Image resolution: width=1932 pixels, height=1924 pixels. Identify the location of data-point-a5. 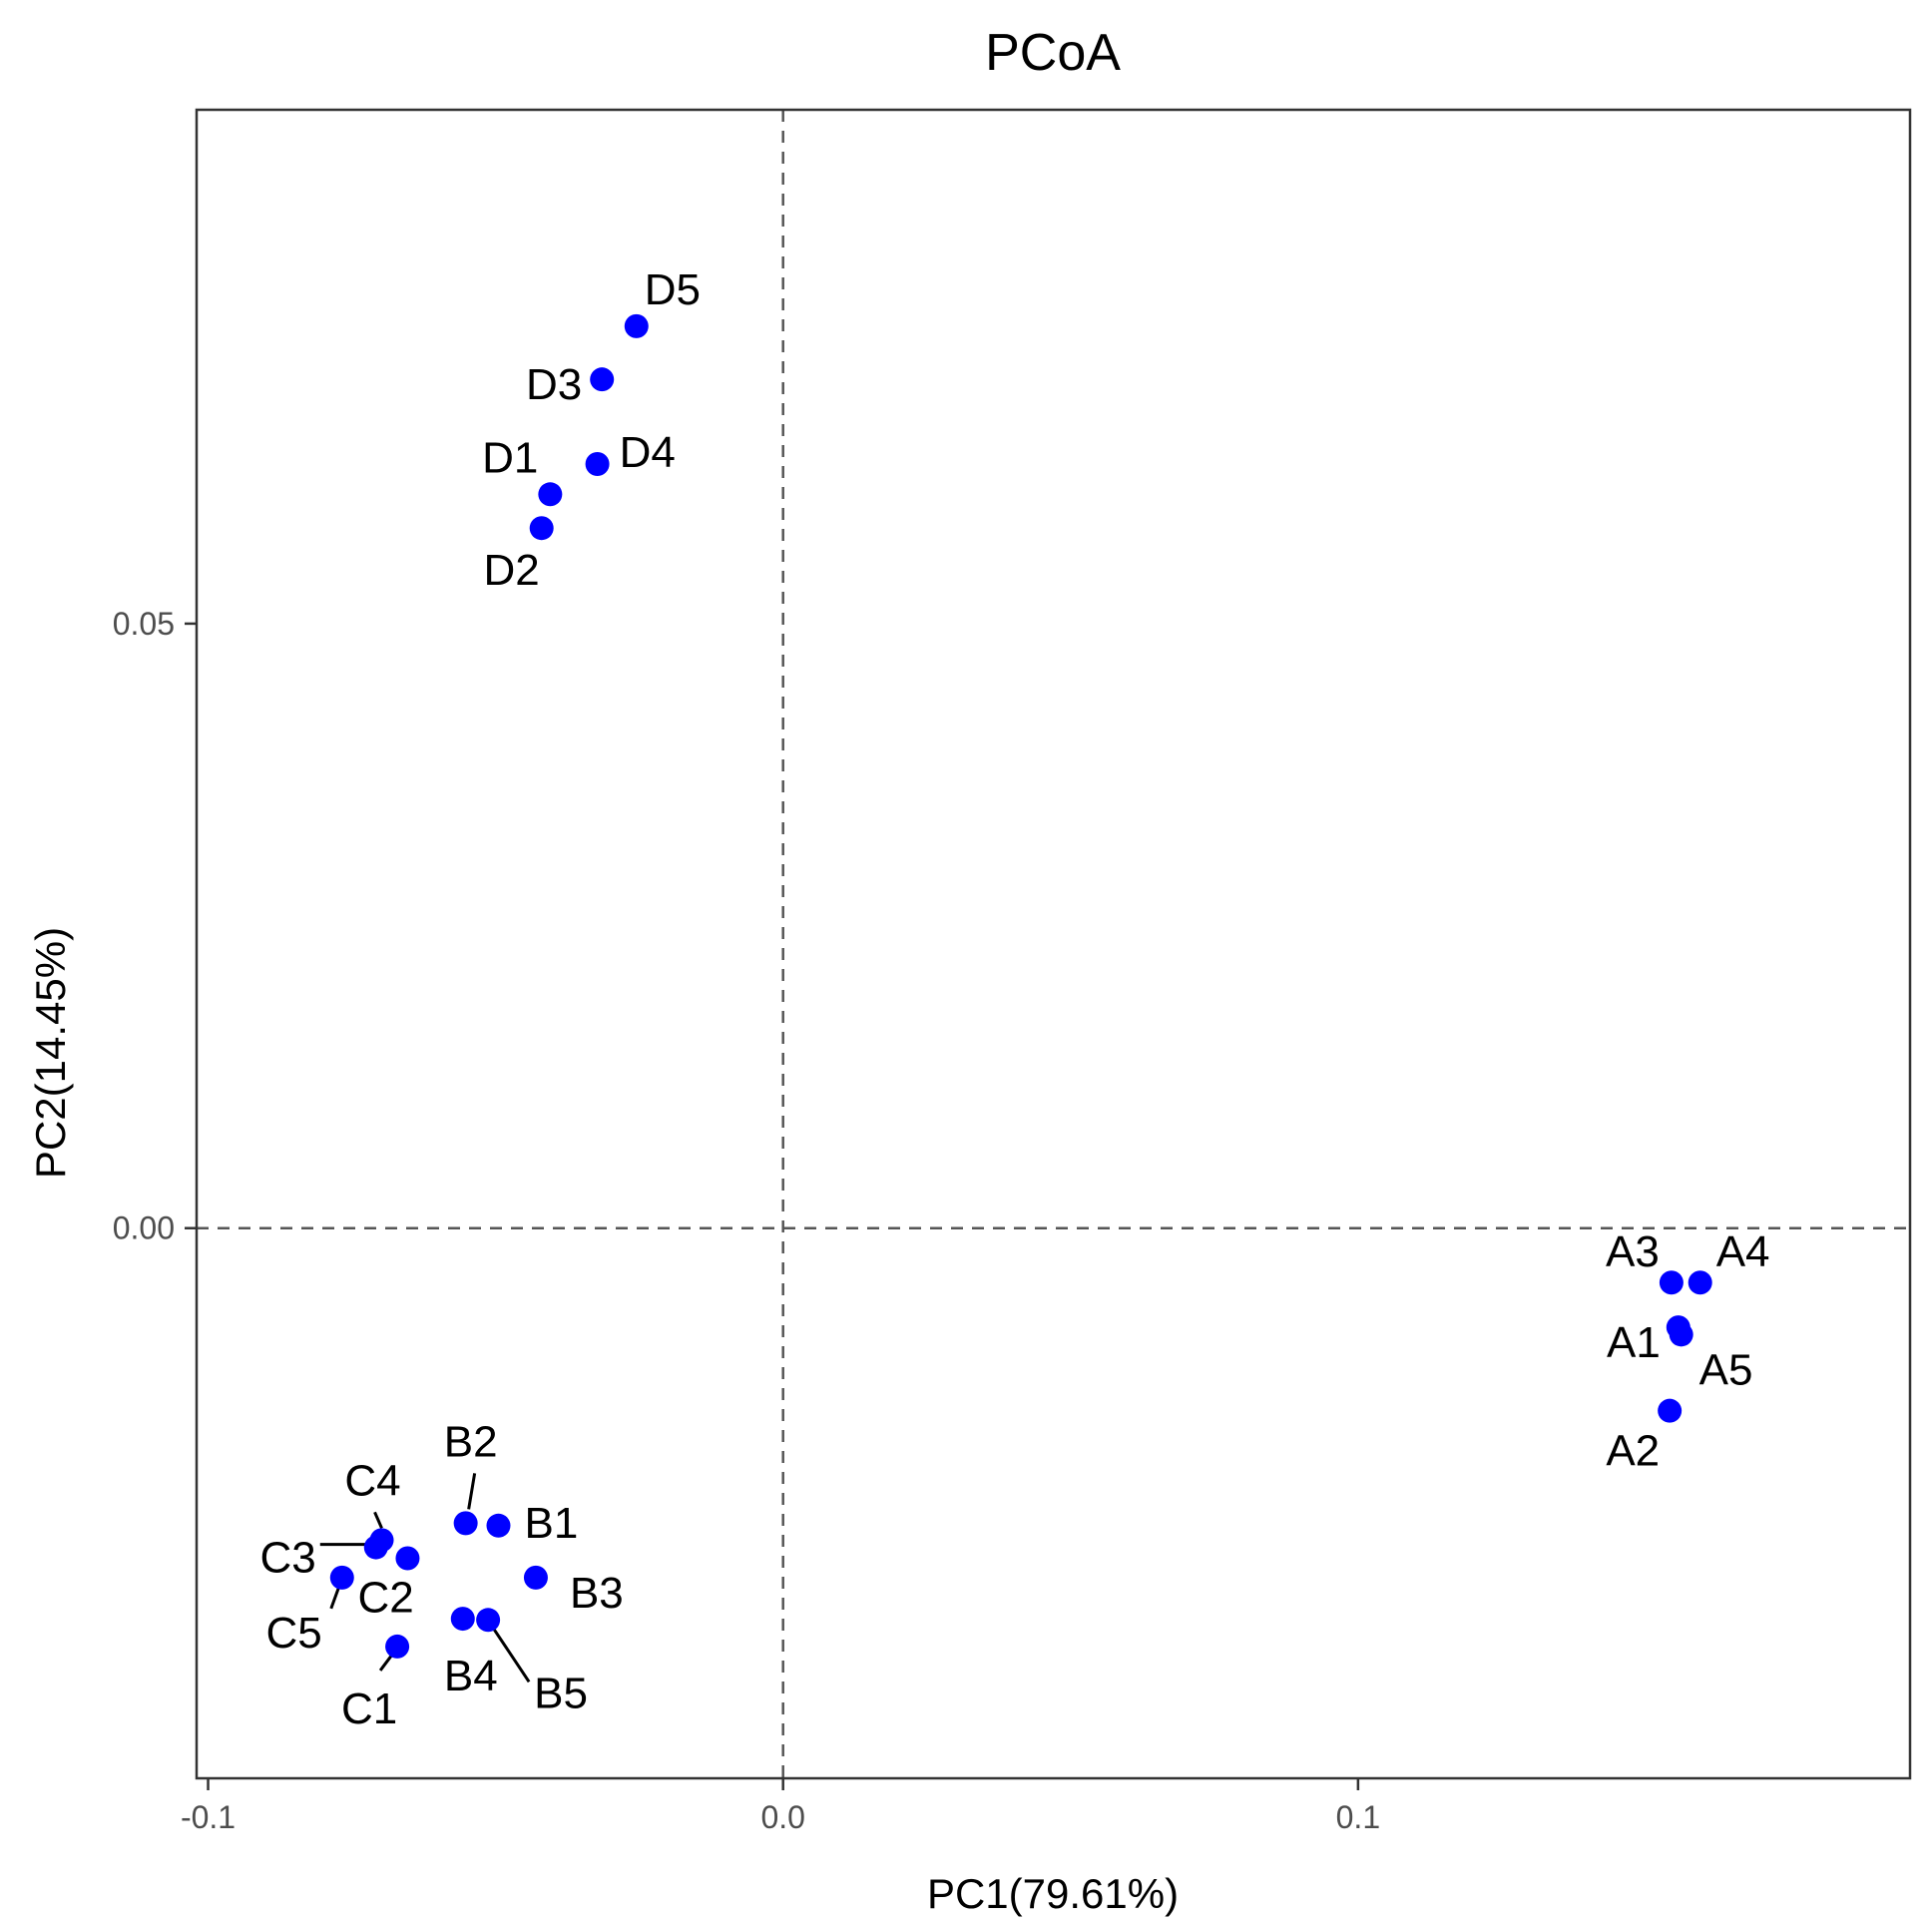
(1681, 1334).